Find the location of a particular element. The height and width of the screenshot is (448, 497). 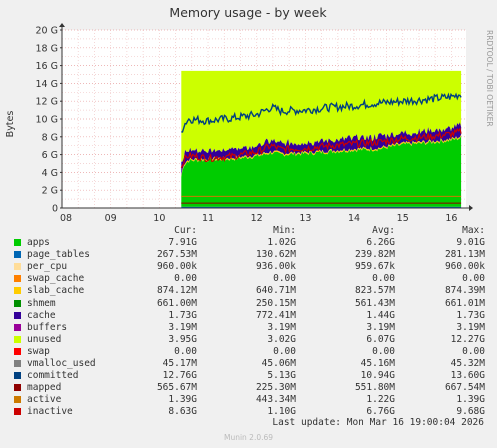

legend-value-cur: 45.17M is located at coordinates (179, 363).